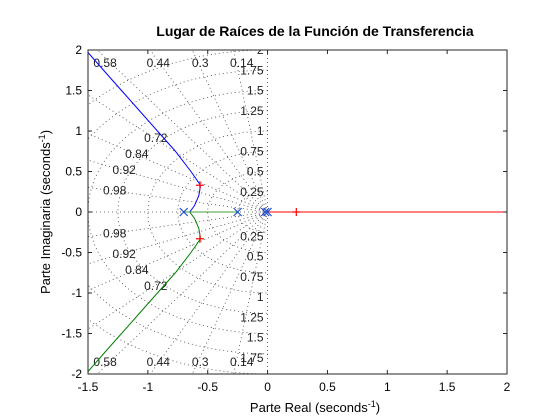 The image size is (560, 420). What do you see at coordinates (252, 70) in the screenshot?
I see `wn-label-upper: 1.75` at bounding box center [252, 70].